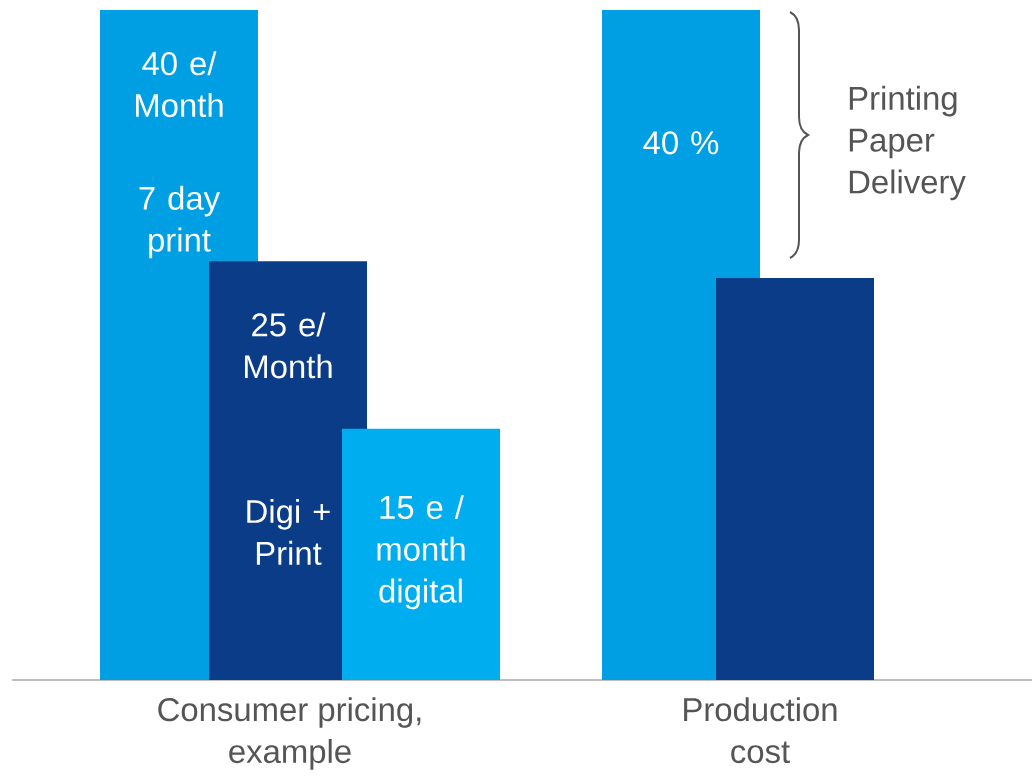  I want to click on data-label: 40 e/ Month, so click(179, 84).